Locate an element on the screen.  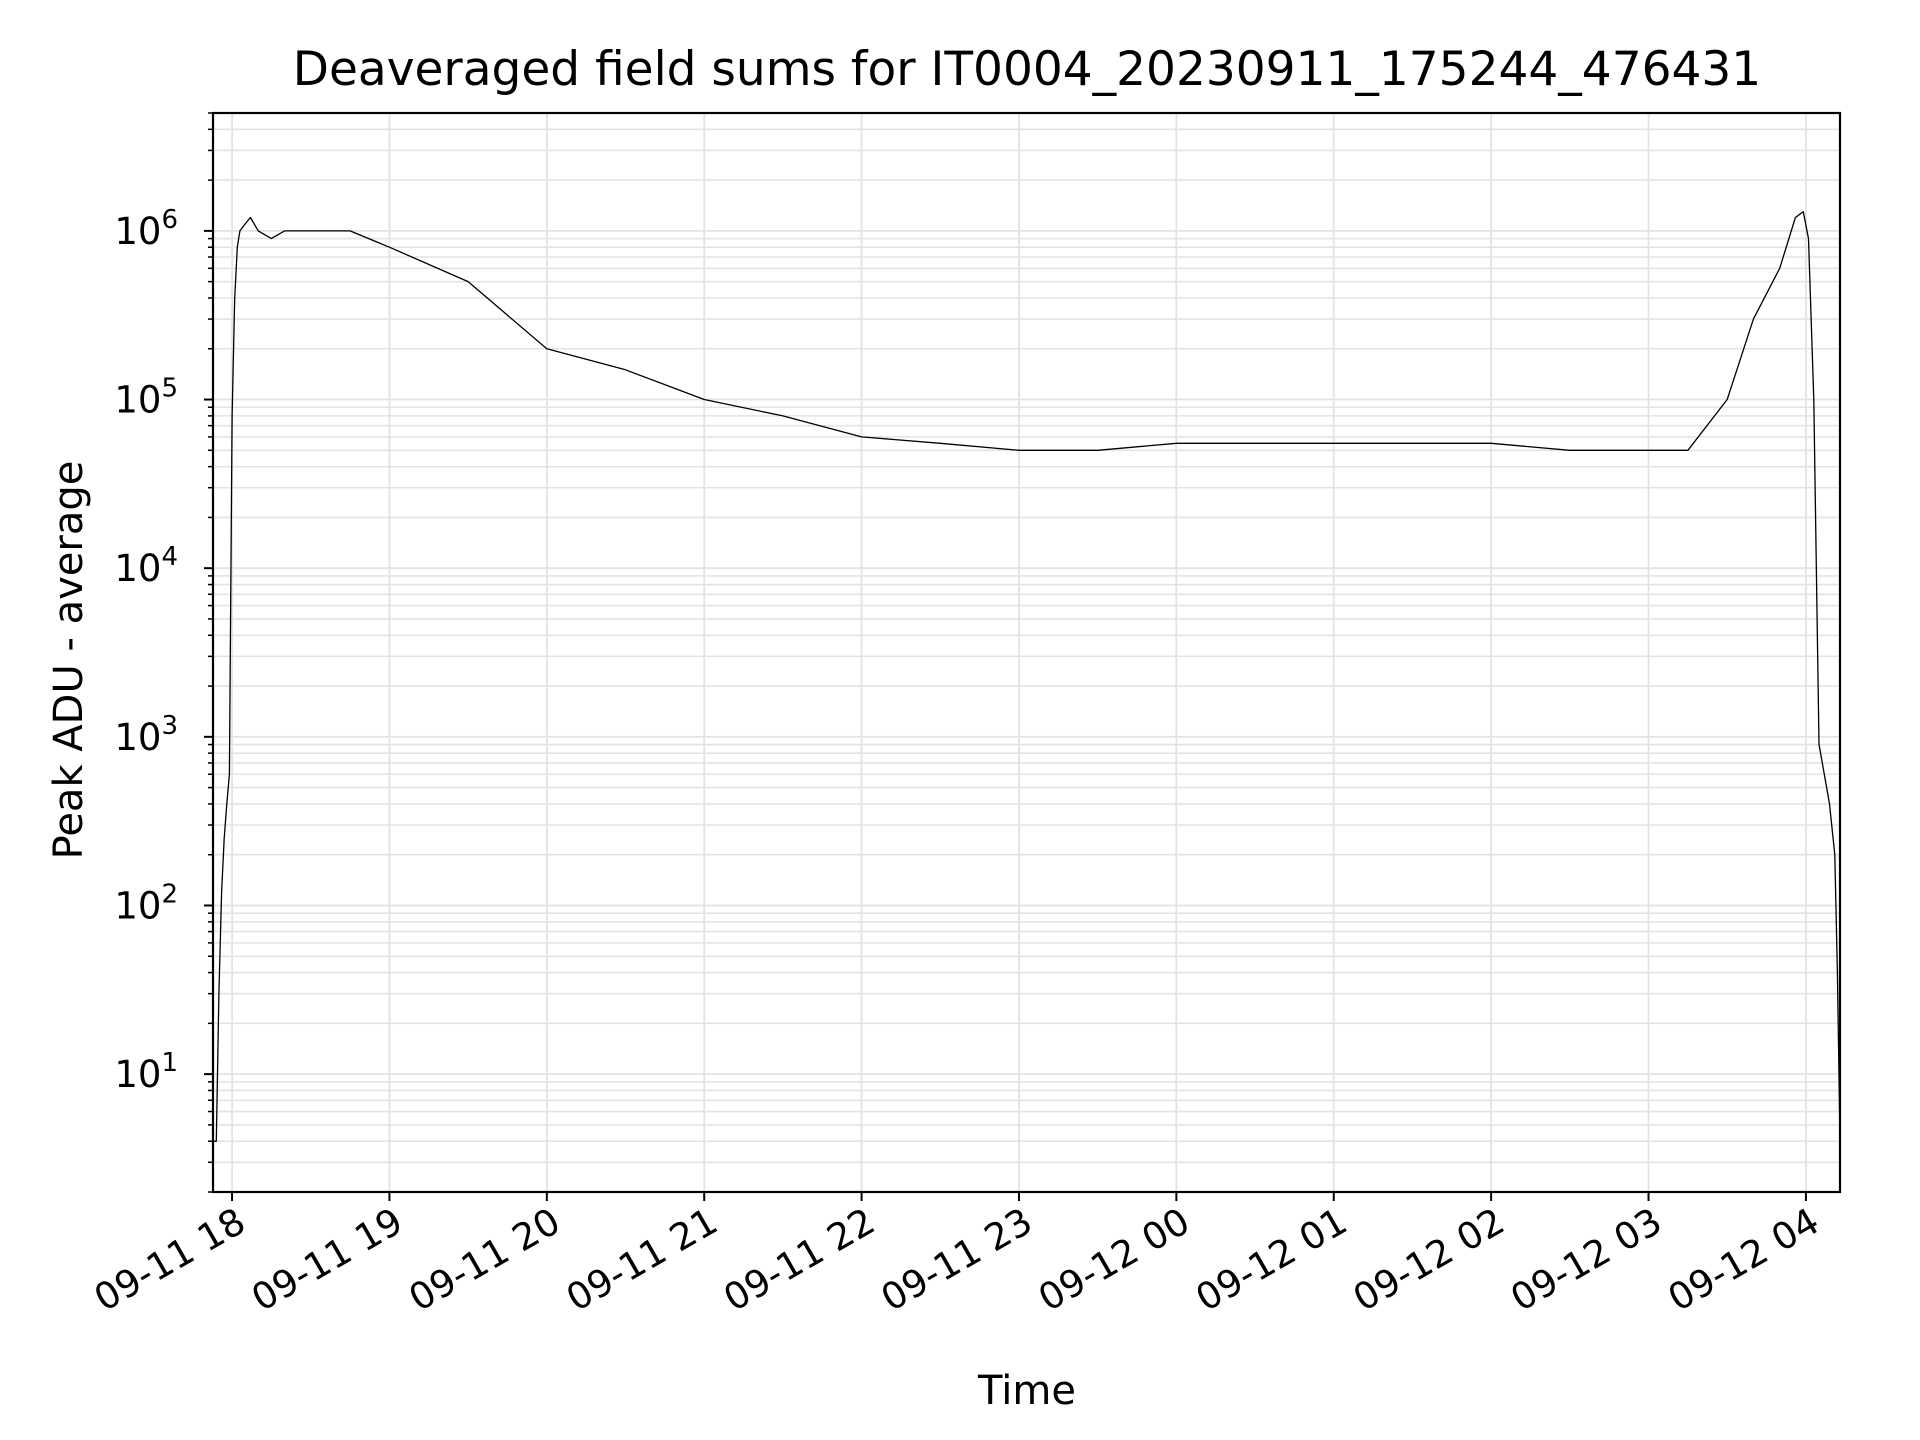
y-tick-label: 10⁵ is located at coordinates (146, 398).